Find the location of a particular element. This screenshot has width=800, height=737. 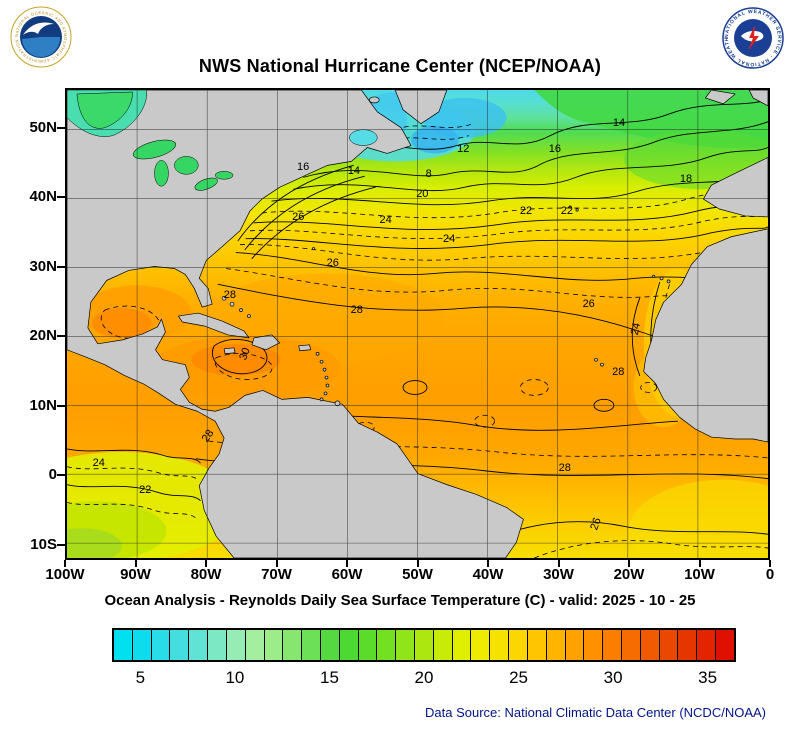

lon-tick-label: 40W is located at coordinates (488, 574).